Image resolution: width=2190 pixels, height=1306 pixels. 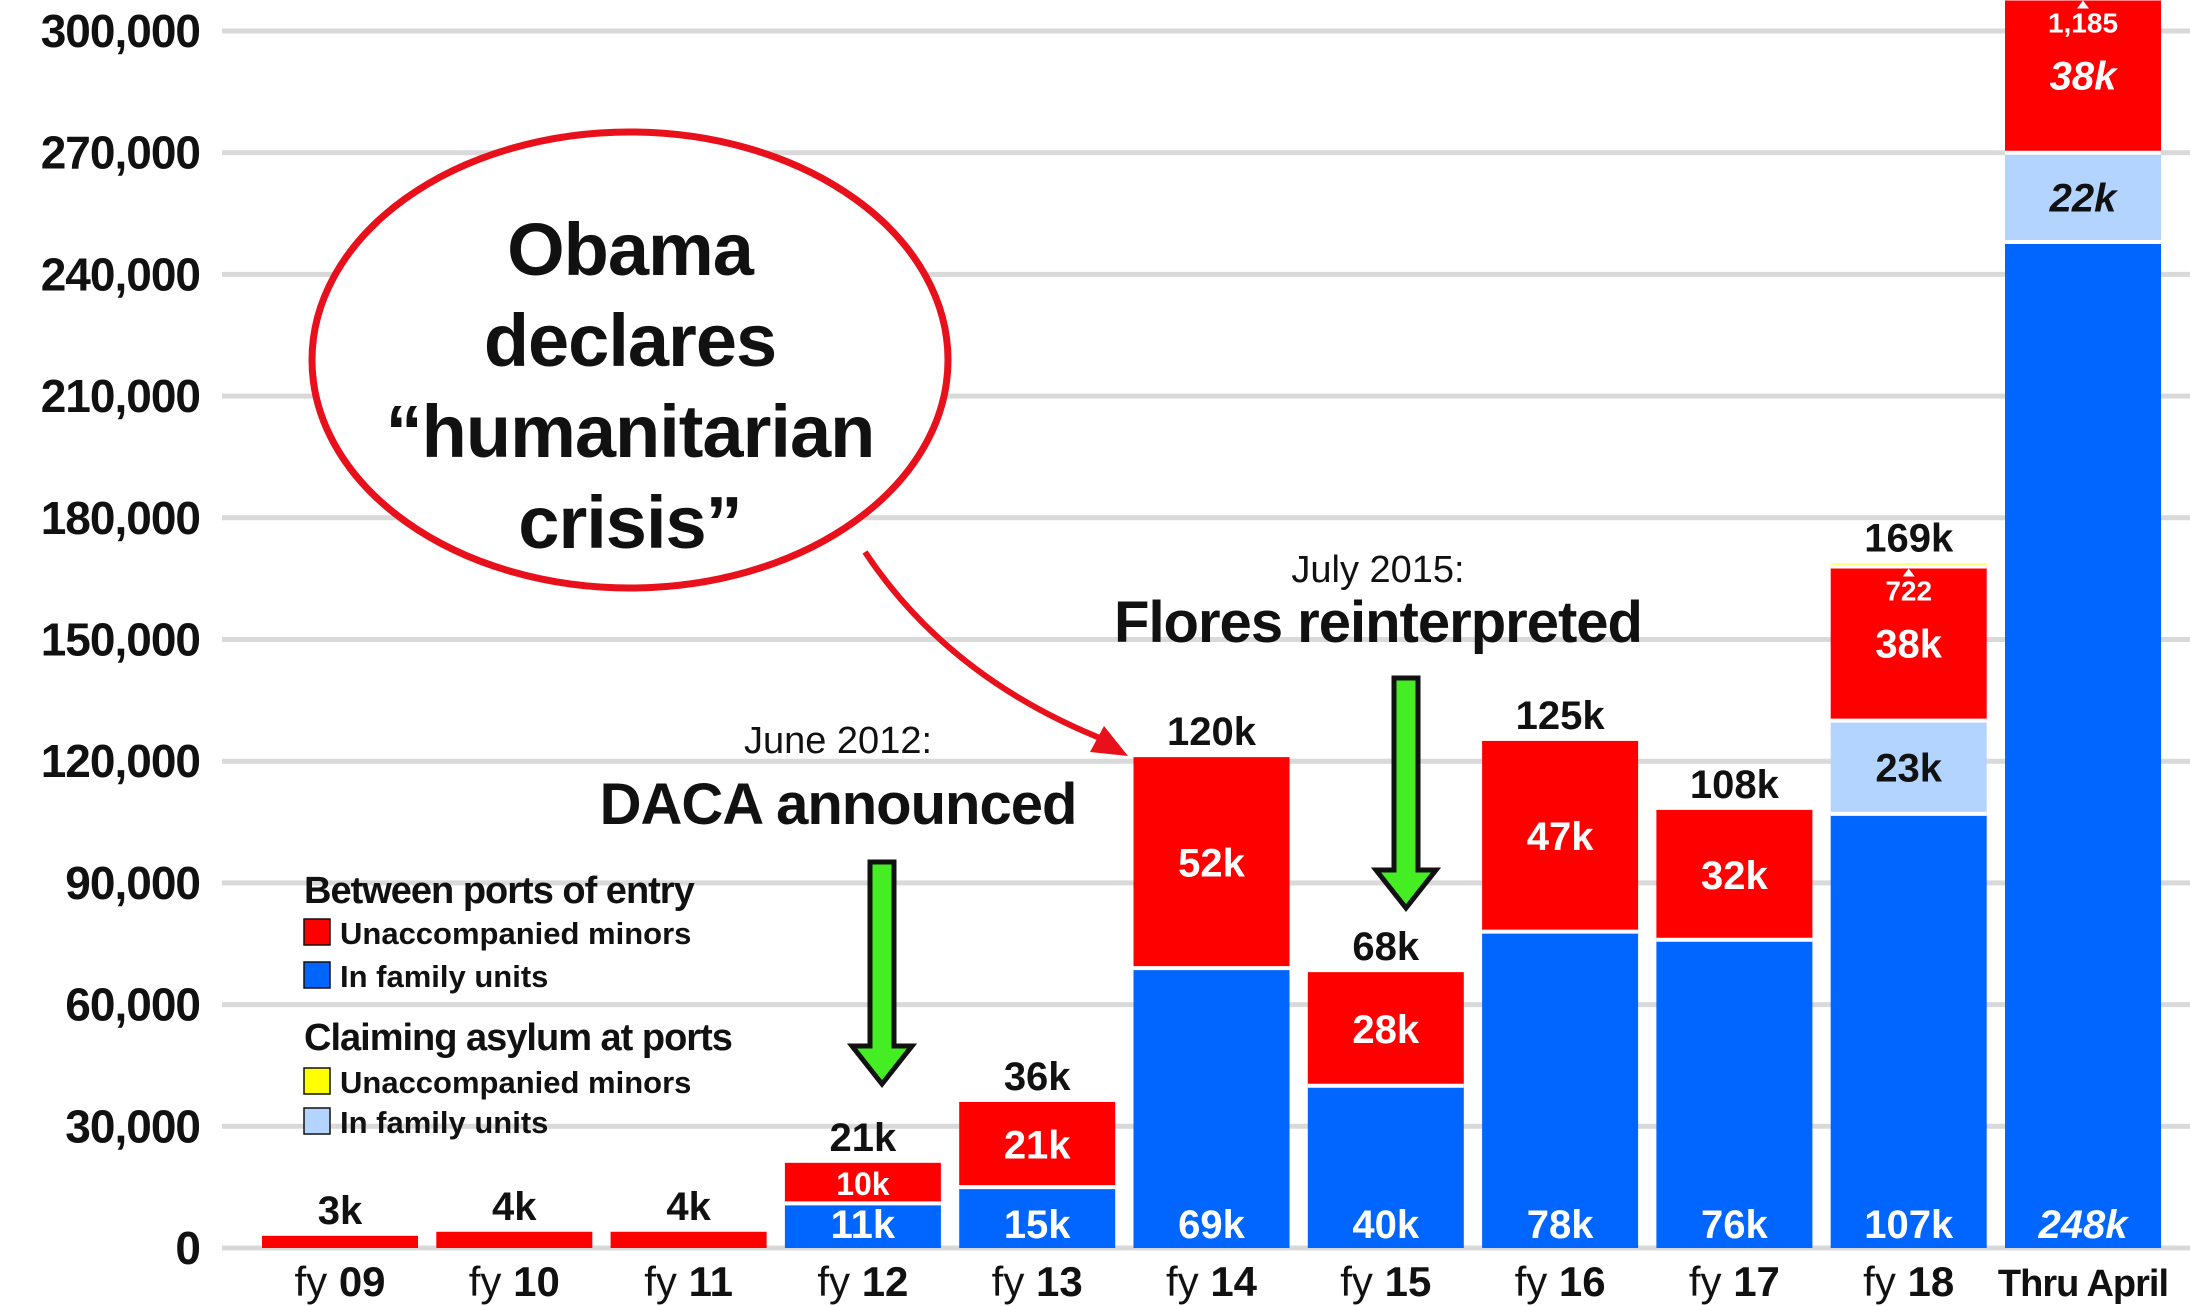 What do you see at coordinates (362, 1281) in the screenshot?
I see `x-category-value: 09` at bounding box center [362, 1281].